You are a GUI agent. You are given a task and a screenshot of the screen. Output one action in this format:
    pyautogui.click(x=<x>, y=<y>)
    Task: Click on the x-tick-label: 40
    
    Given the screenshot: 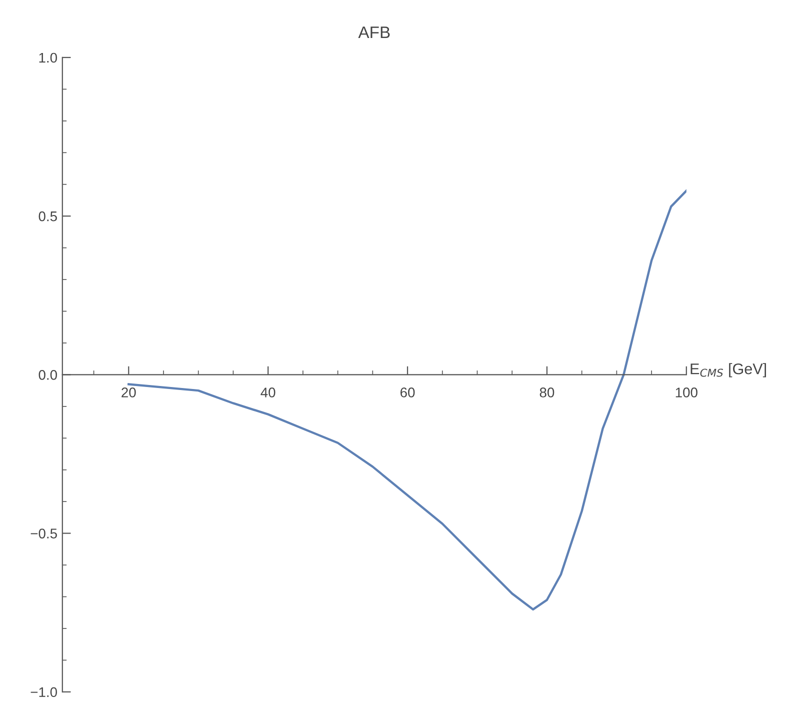 What is the action you would take?
    pyautogui.click(x=268, y=393)
    